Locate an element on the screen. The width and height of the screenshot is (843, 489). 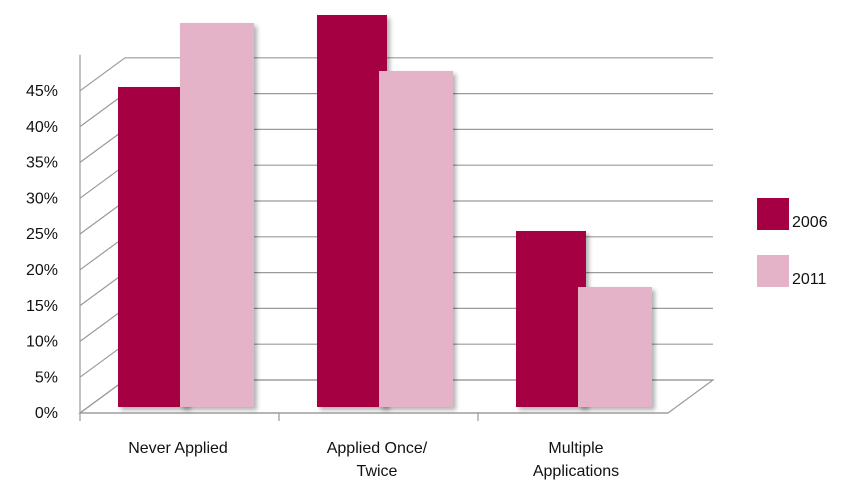
y-tick-label: 10% is located at coordinates (42, 342).